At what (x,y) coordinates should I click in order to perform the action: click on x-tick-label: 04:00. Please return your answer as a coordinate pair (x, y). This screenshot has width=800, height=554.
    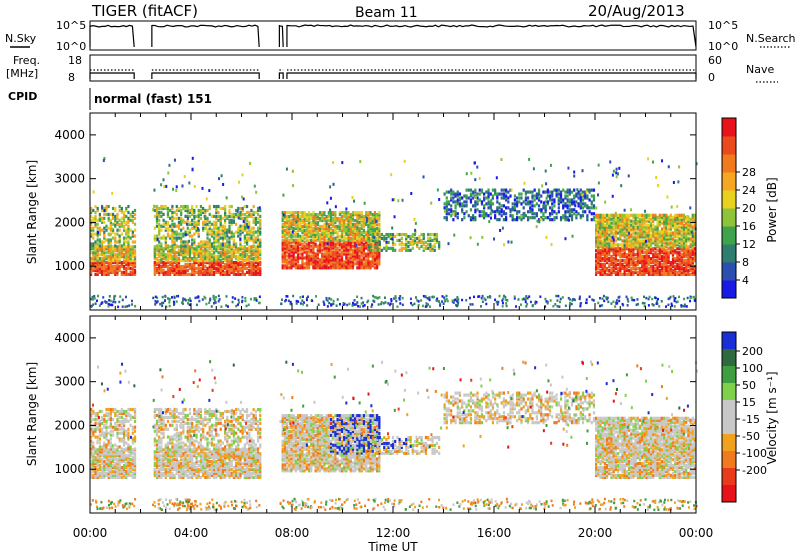
    Looking at the image, I should click on (191, 533).